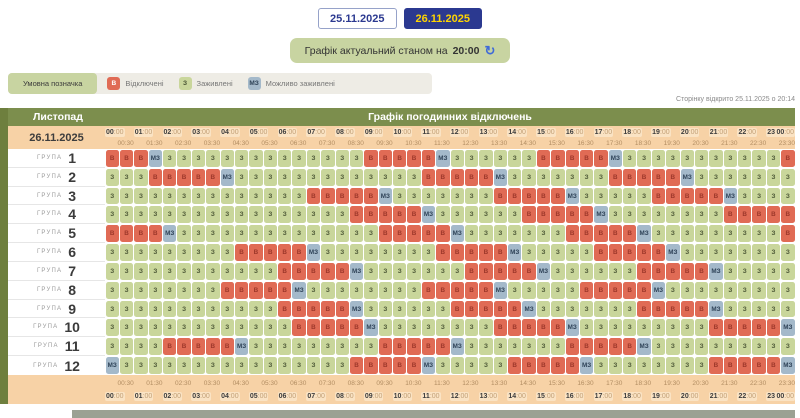  What do you see at coordinates (384, 143) in the screenshot?
I see `half-hour-label: 09:30` at bounding box center [384, 143].